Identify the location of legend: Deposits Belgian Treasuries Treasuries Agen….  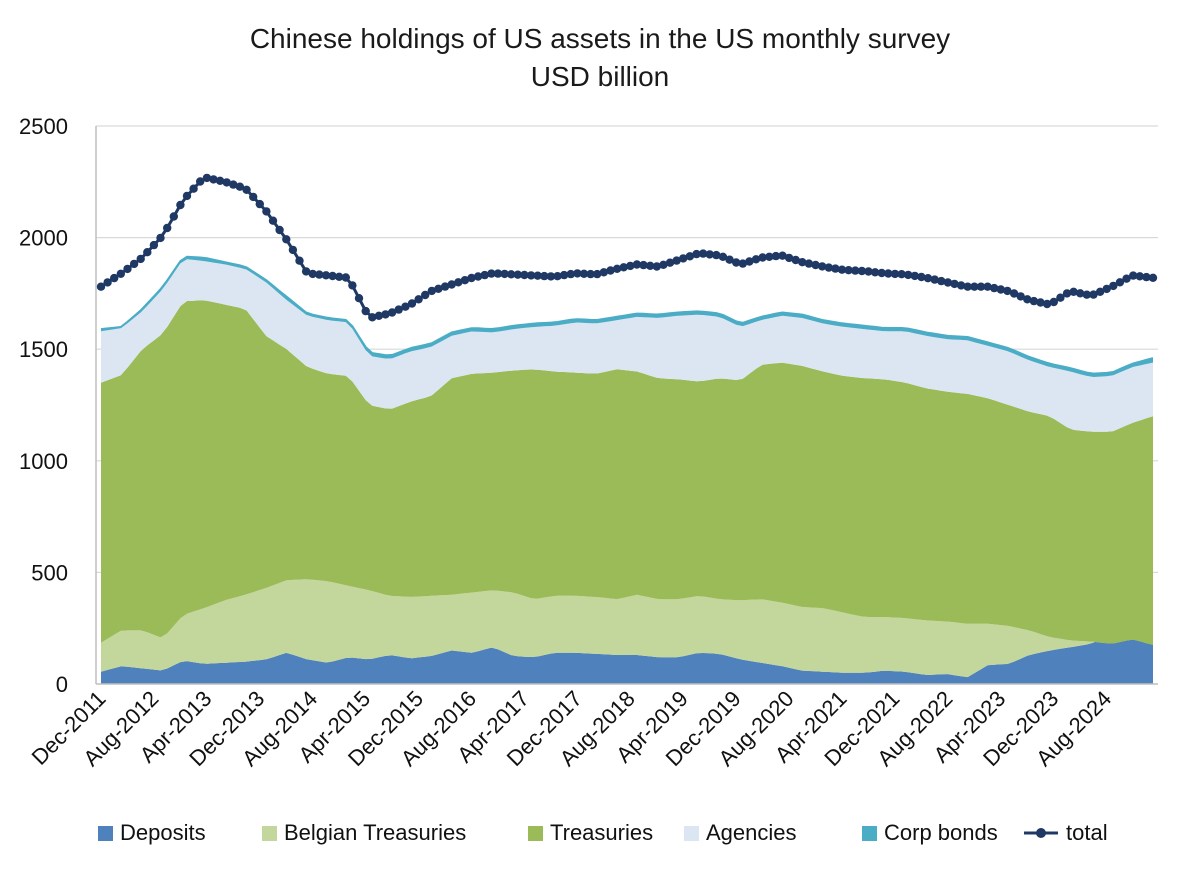
(603, 832).